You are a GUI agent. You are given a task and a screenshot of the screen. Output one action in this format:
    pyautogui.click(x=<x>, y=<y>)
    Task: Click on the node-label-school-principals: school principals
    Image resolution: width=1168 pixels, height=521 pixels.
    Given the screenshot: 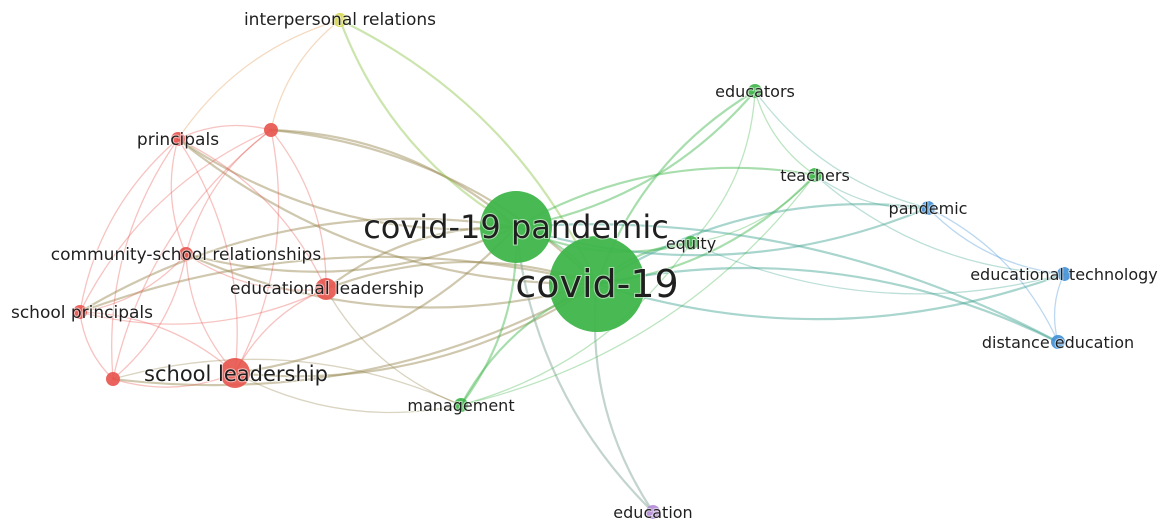 What is the action you would take?
    pyautogui.click(x=82, y=313)
    